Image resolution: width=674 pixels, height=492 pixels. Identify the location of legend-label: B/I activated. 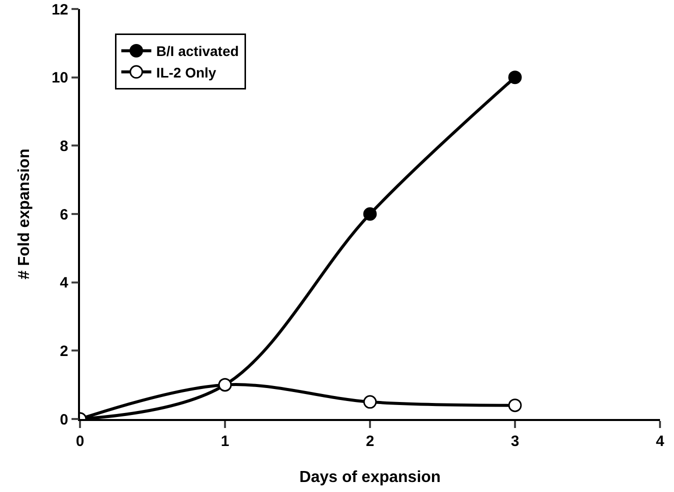
(197, 51).